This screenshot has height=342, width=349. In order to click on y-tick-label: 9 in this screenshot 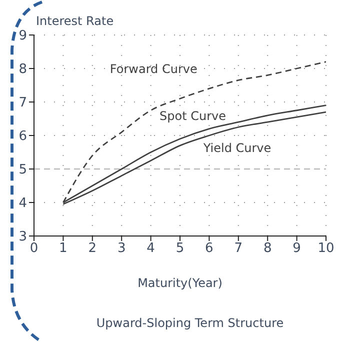, I will do `click(22, 36)`.